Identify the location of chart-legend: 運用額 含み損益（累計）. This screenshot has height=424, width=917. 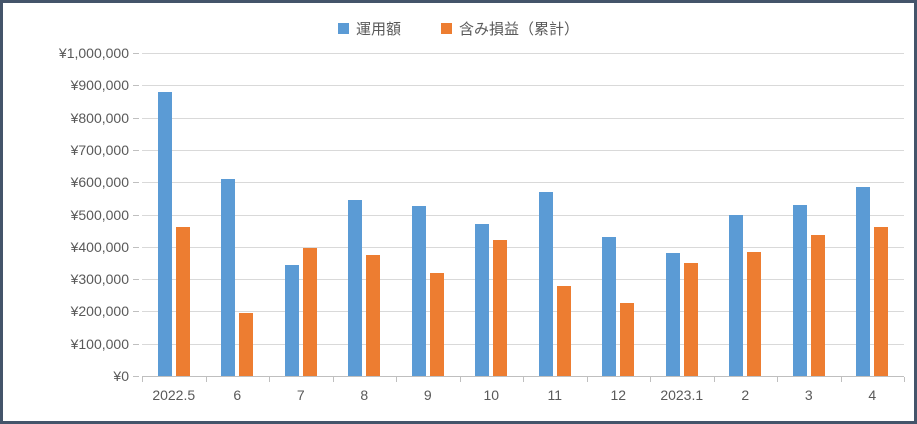
(458, 28).